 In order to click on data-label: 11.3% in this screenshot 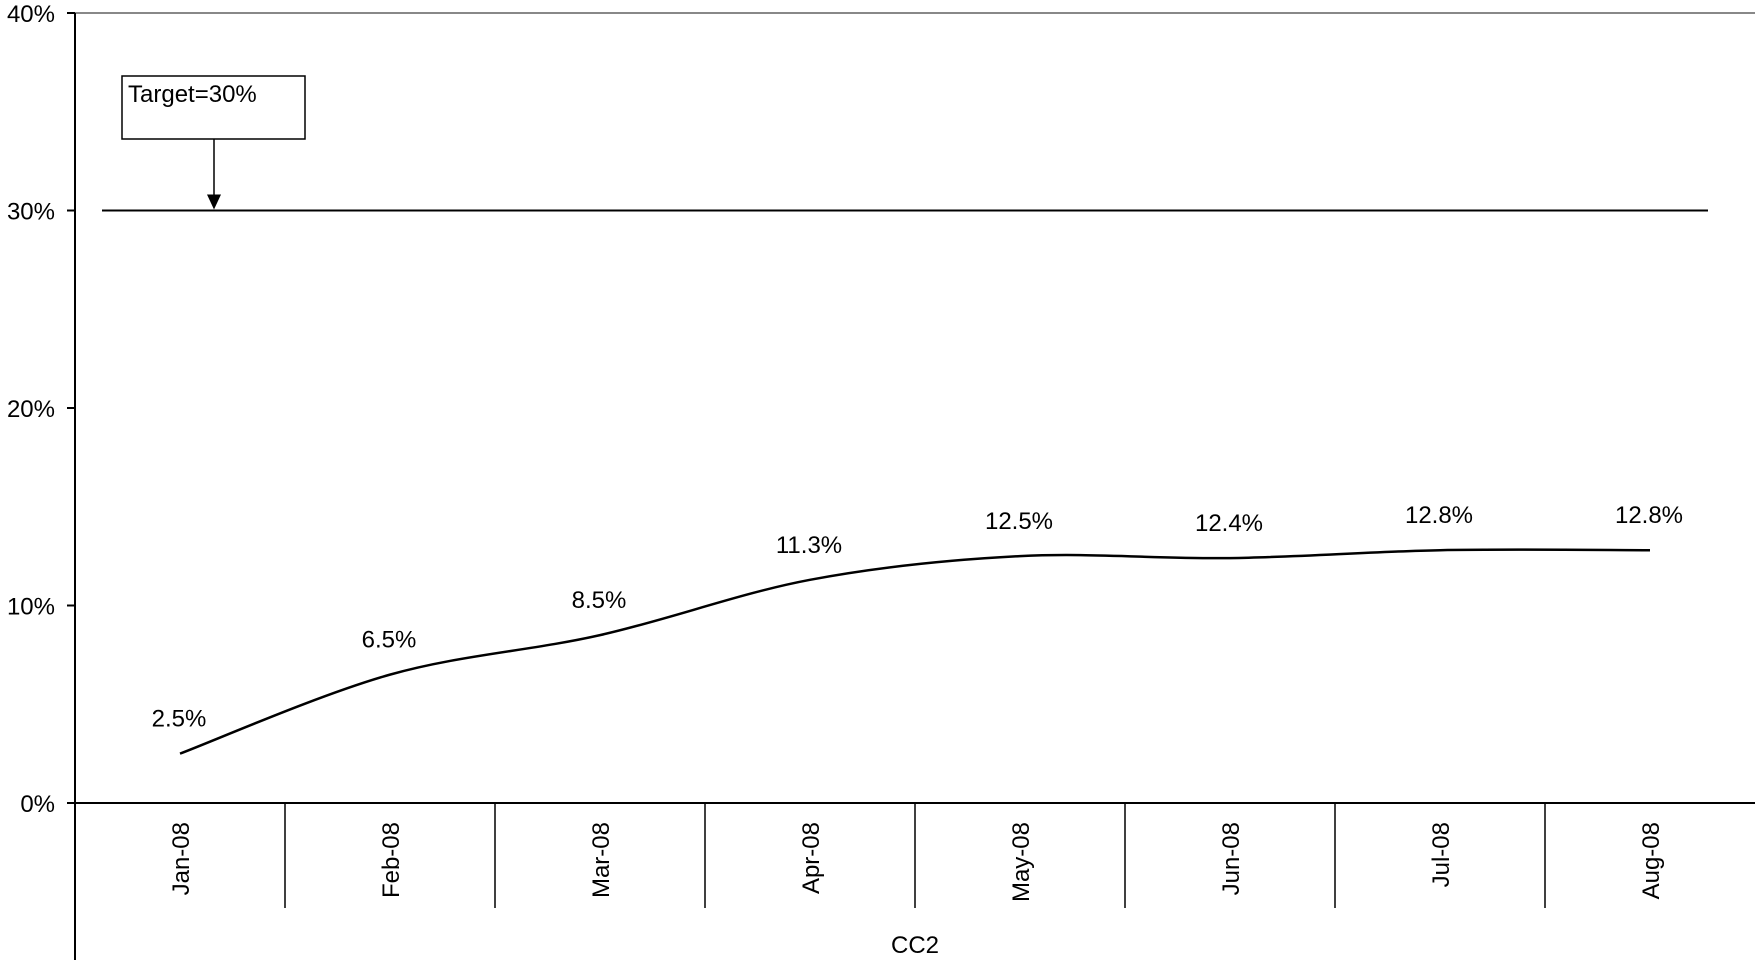, I will do `click(809, 545)`.